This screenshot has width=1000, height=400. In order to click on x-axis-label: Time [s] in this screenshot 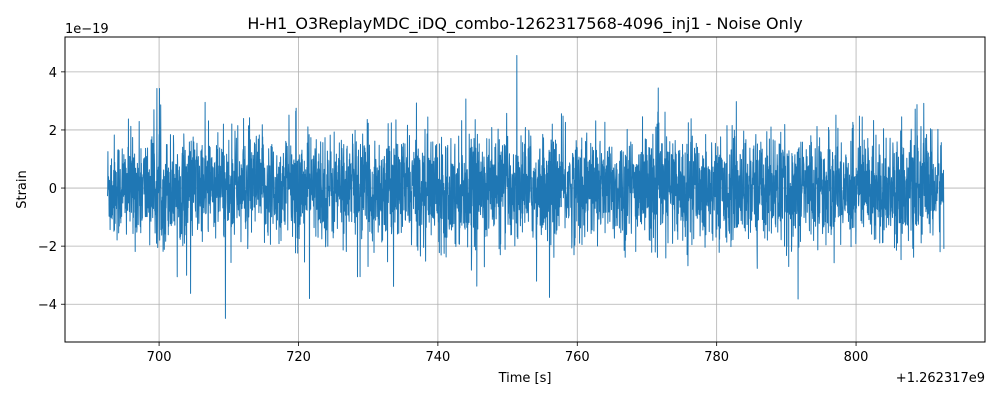, I will do `click(525, 378)`.